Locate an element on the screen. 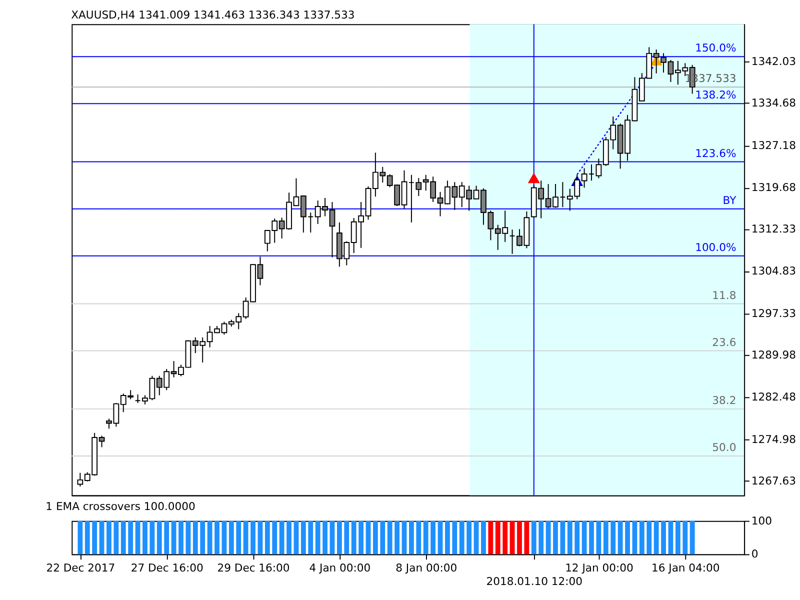 The image size is (800, 600). point is located at coordinates (534, 178).